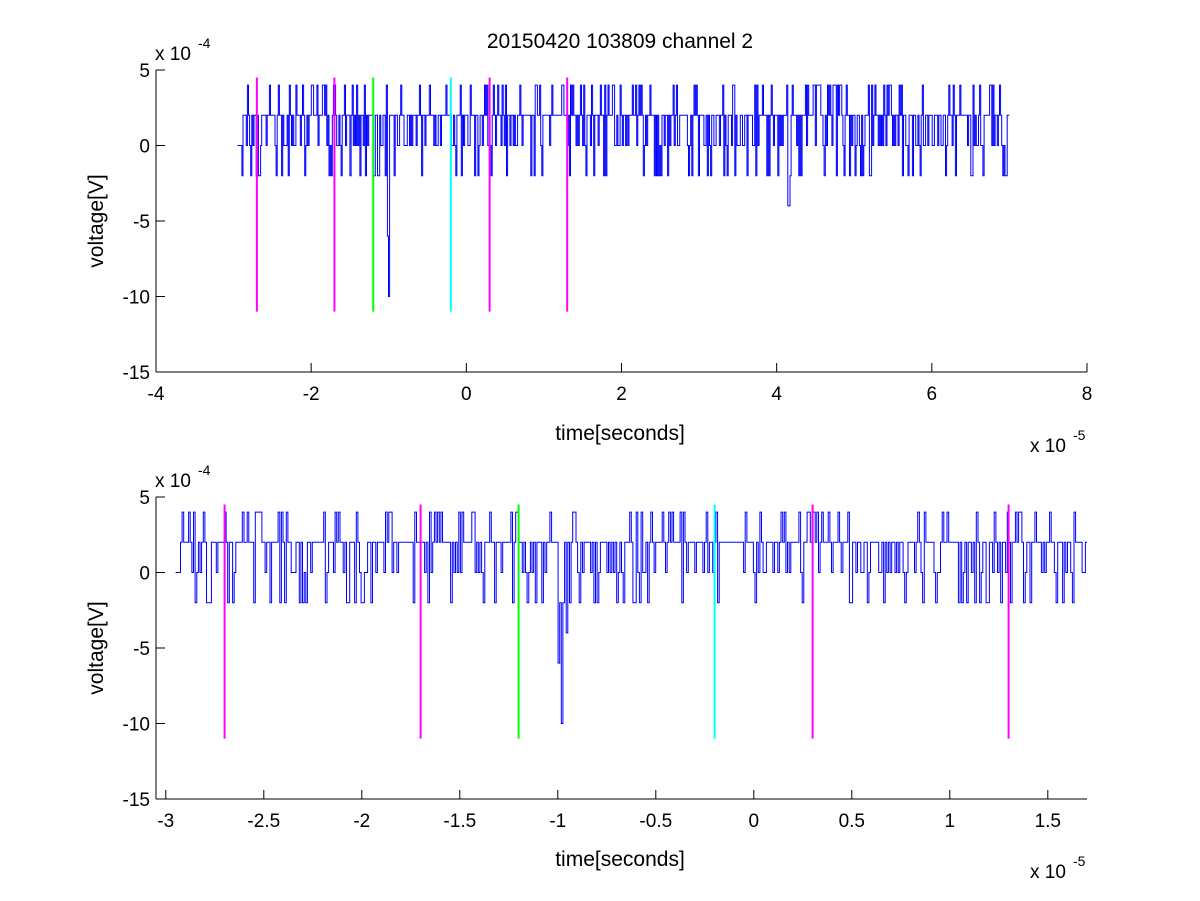 This screenshot has width=1200, height=901. What do you see at coordinates (165, 821) in the screenshot?
I see `x-tick-label: -3` at bounding box center [165, 821].